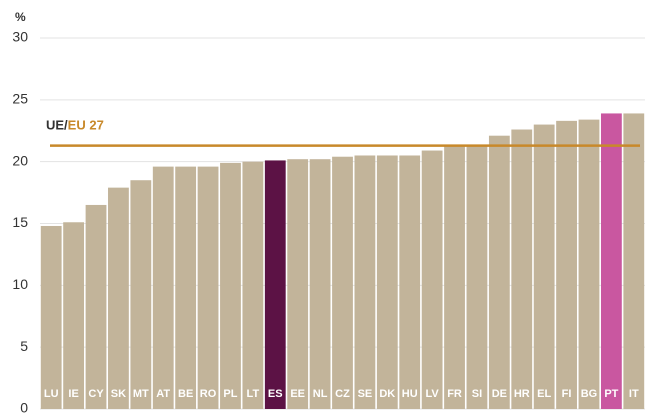 The image size is (645, 414). Describe the element at coordinates (20, 37) in the screenshot. I see `y-tick-label: 30` at that location.